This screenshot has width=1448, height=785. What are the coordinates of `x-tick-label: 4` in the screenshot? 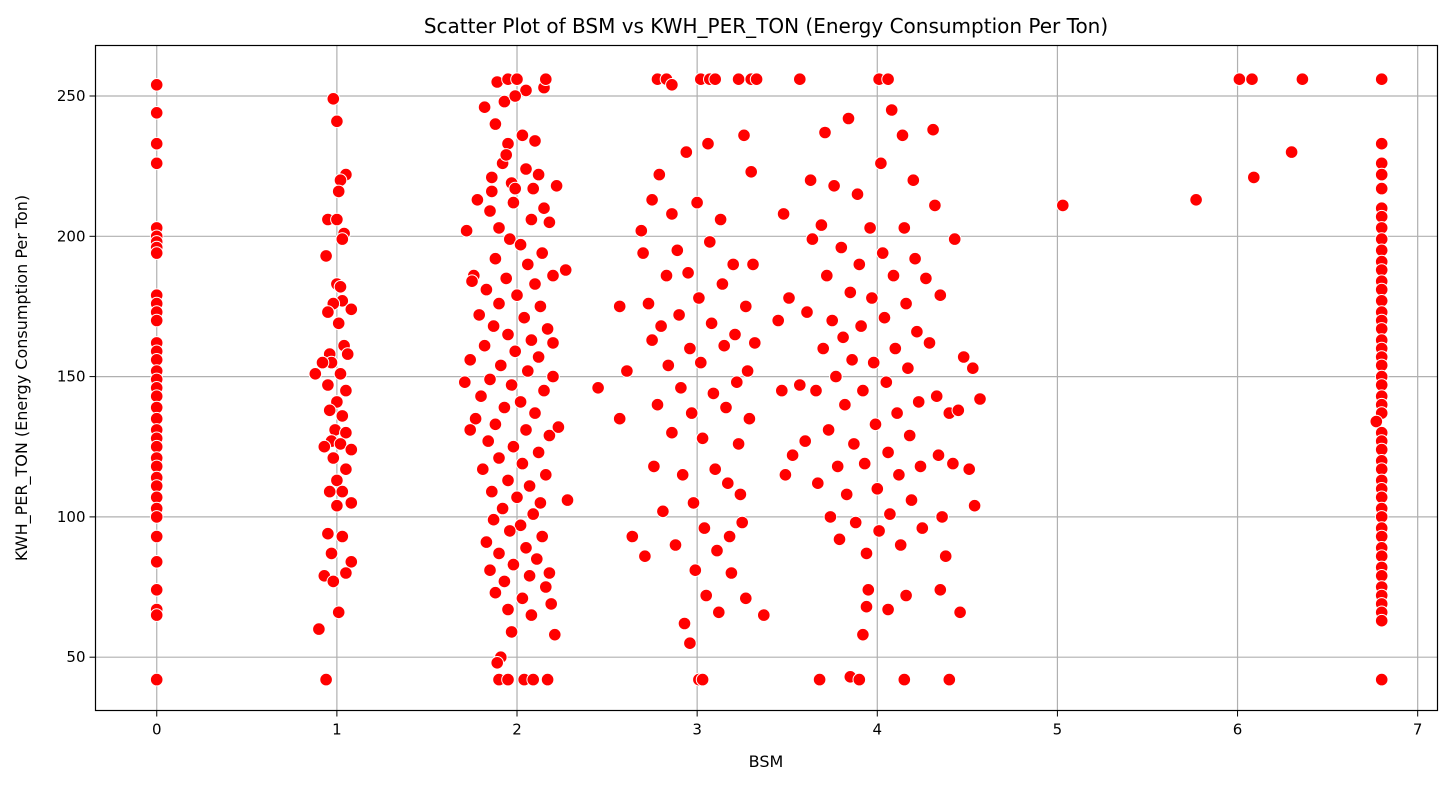 It's located at (878, 730).